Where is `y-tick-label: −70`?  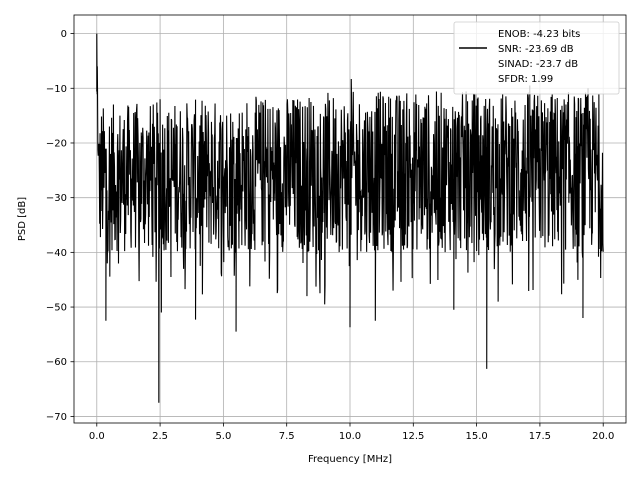
y-tick-label: −70 is located at coordinates (56, 417).